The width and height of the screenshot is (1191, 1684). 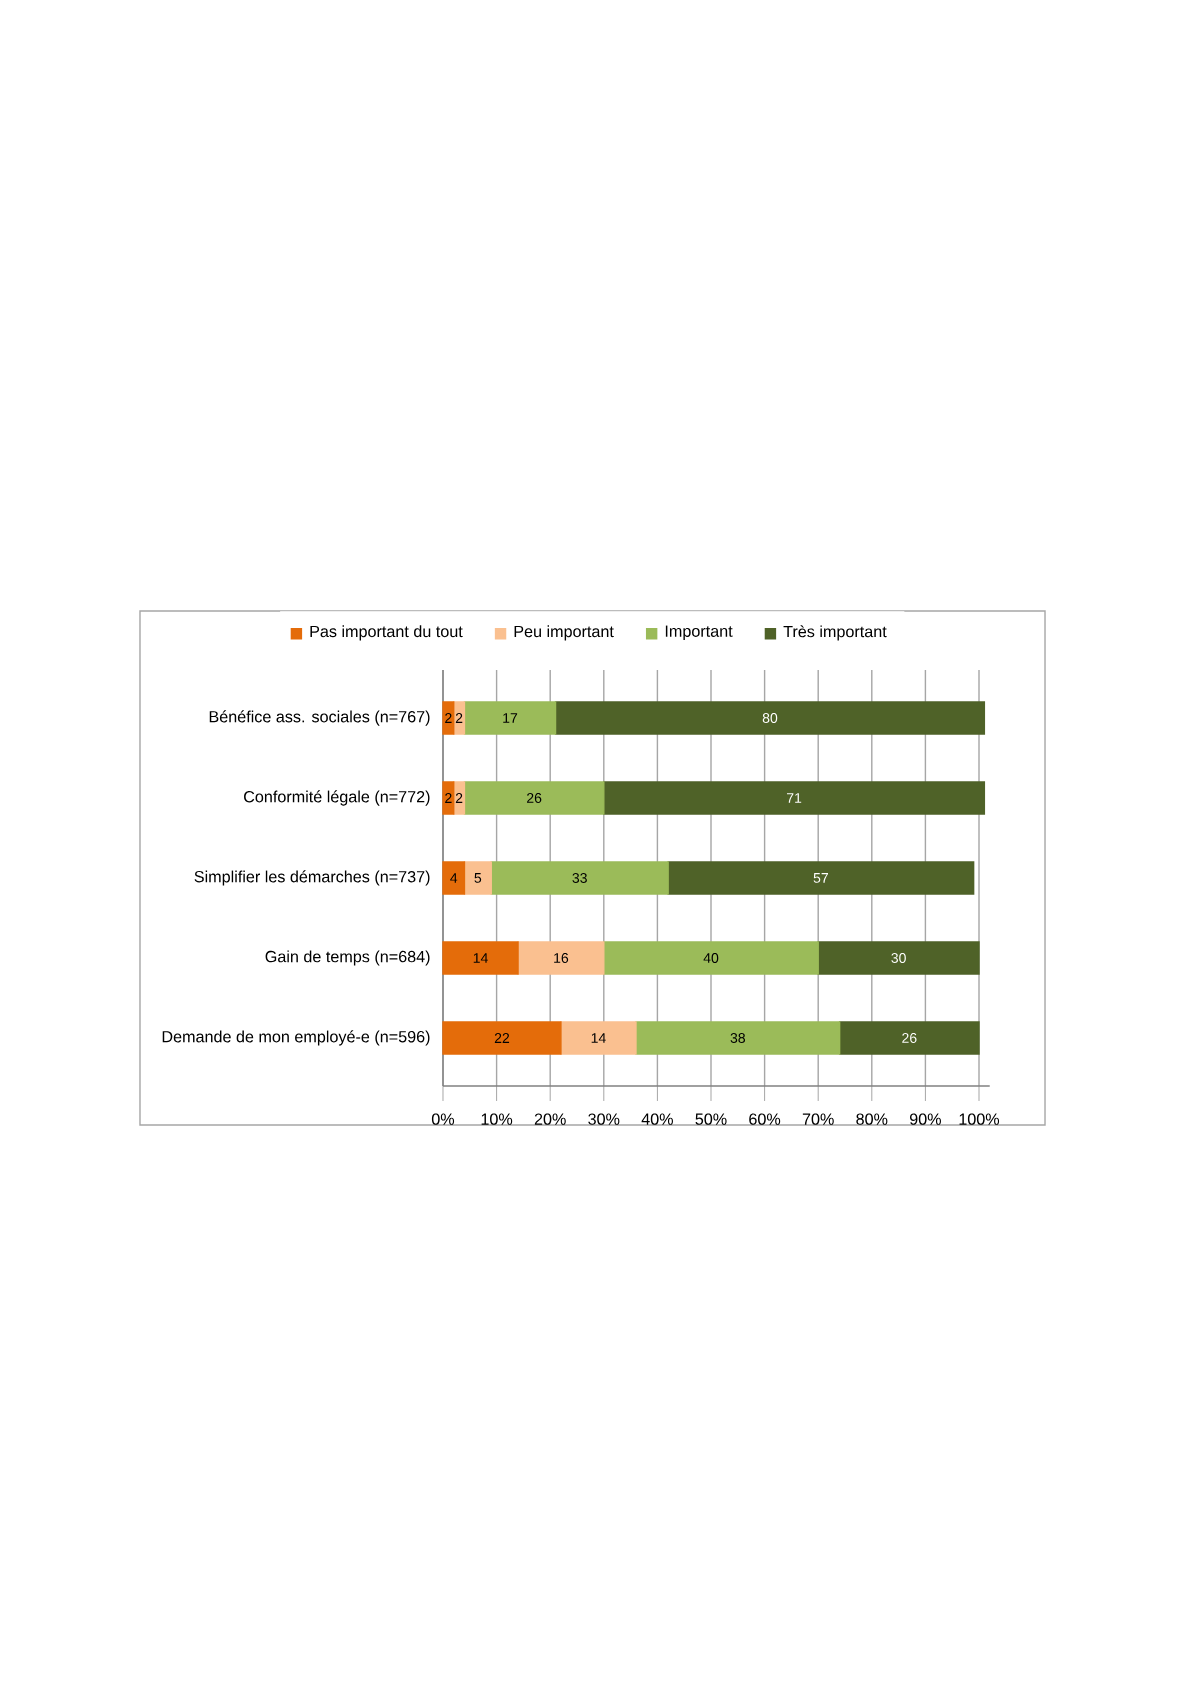 I want to click on x-tick-label: 30%, so click(x=604, y=1119).